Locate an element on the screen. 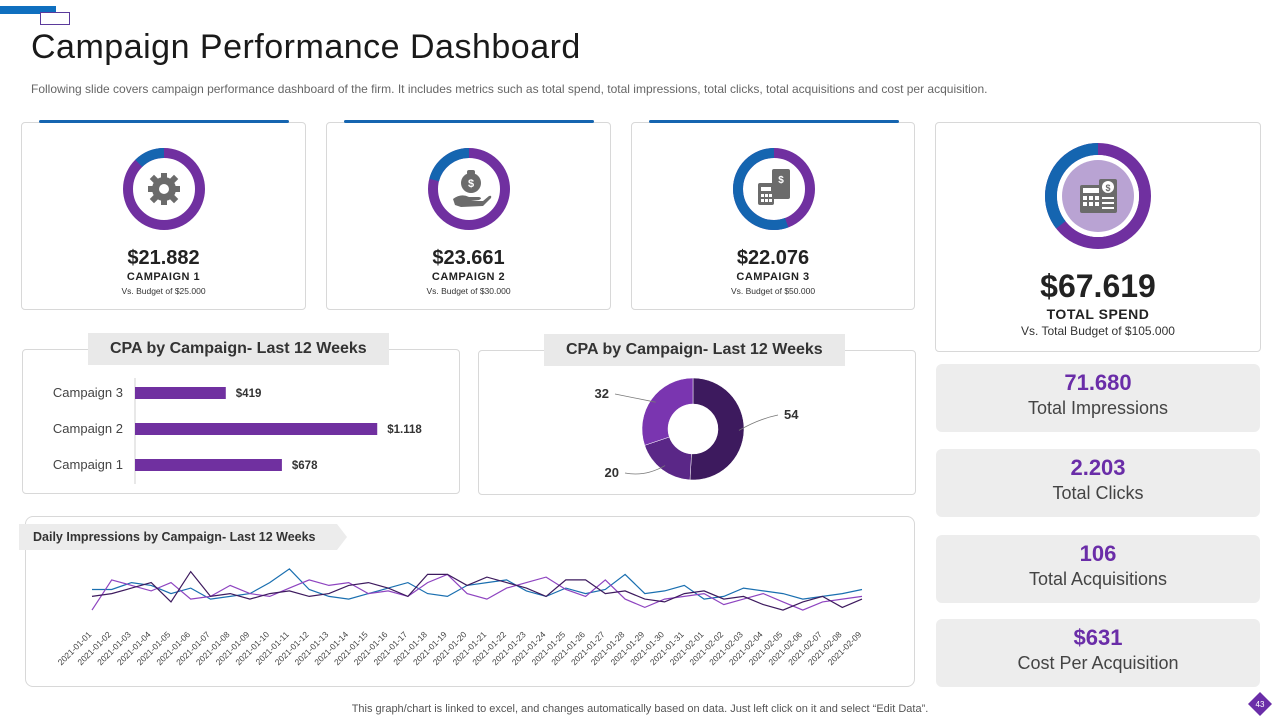  total-spend-amount: $67.619 is located at coordinates (1098, 286).